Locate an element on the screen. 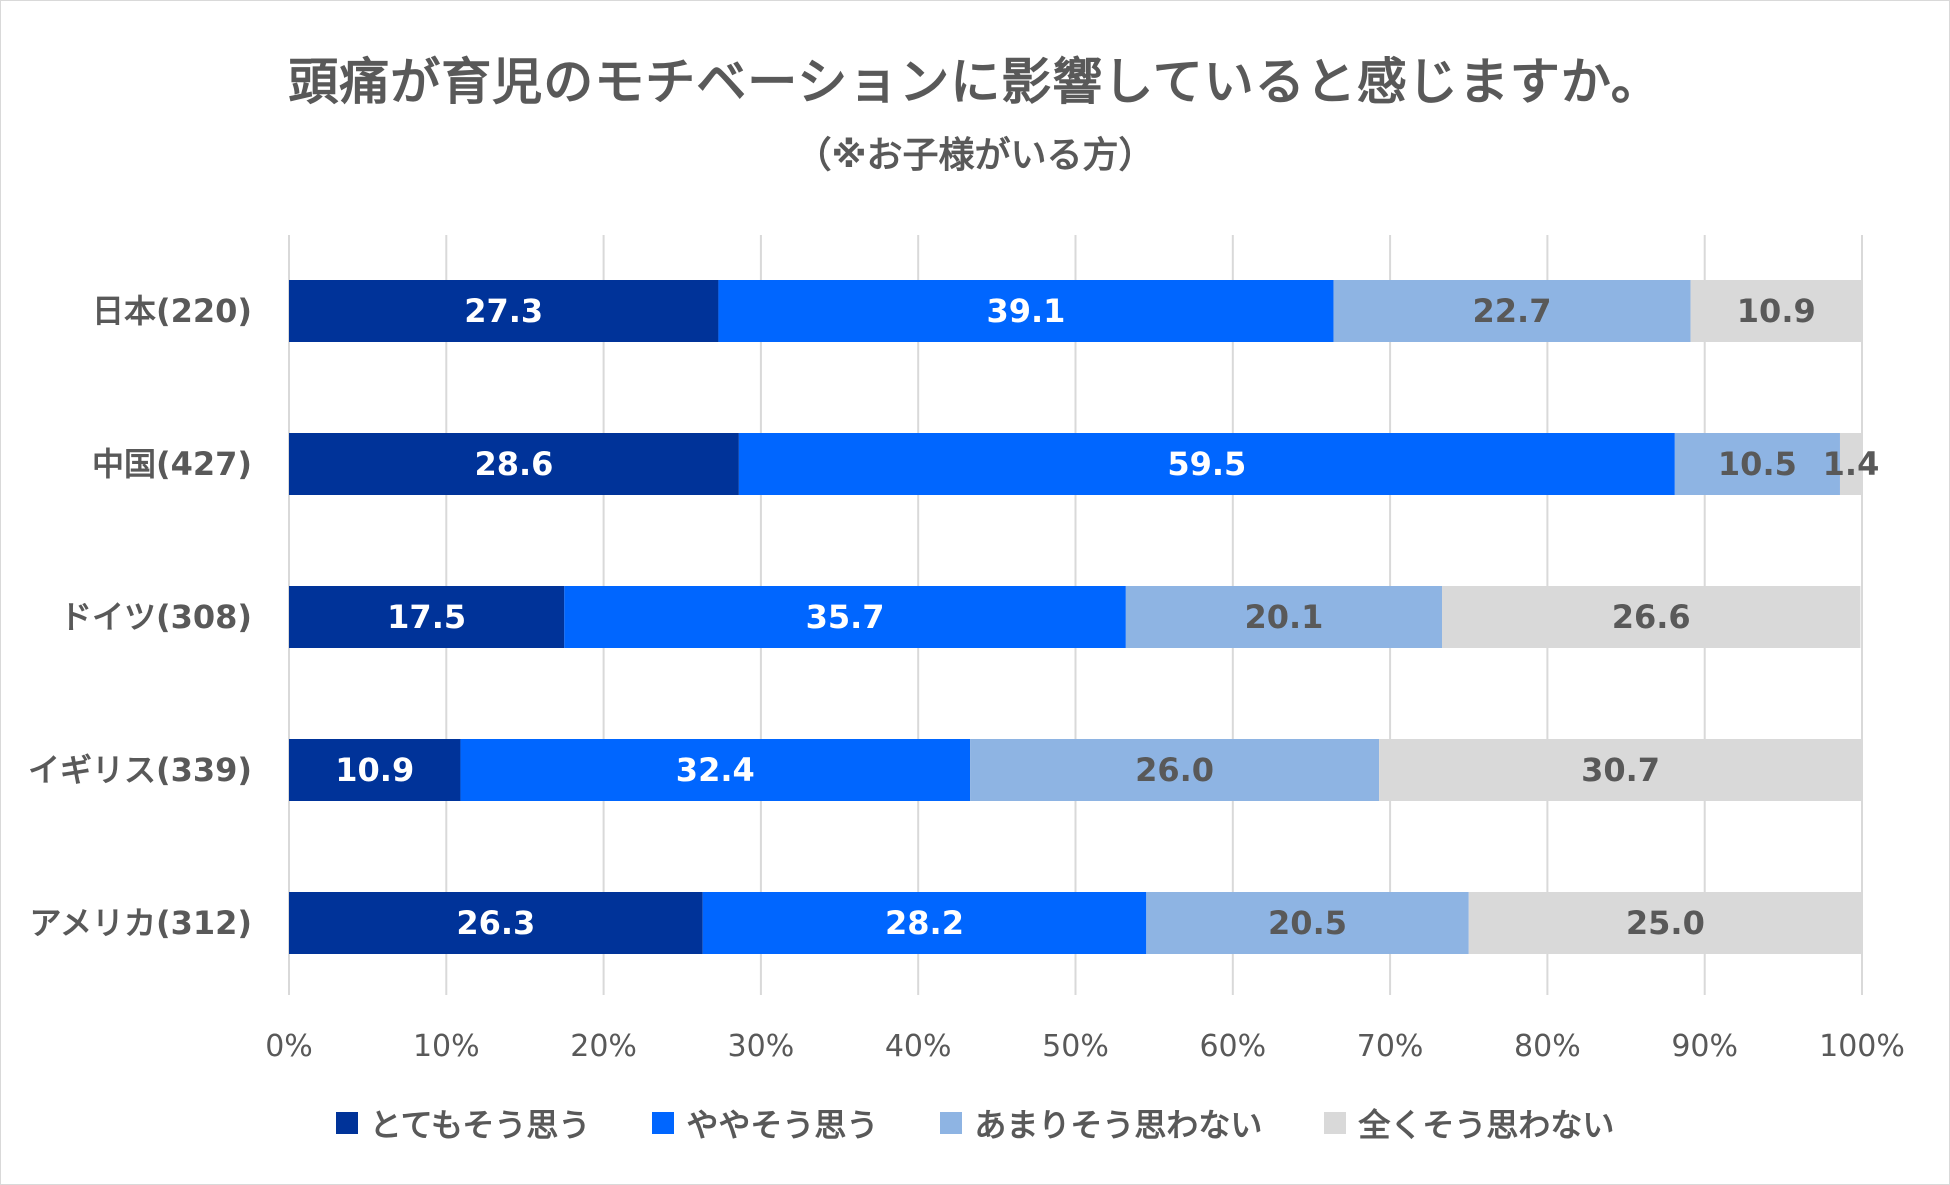  data-label: 30.7 is located at coordinates (1620, 770).